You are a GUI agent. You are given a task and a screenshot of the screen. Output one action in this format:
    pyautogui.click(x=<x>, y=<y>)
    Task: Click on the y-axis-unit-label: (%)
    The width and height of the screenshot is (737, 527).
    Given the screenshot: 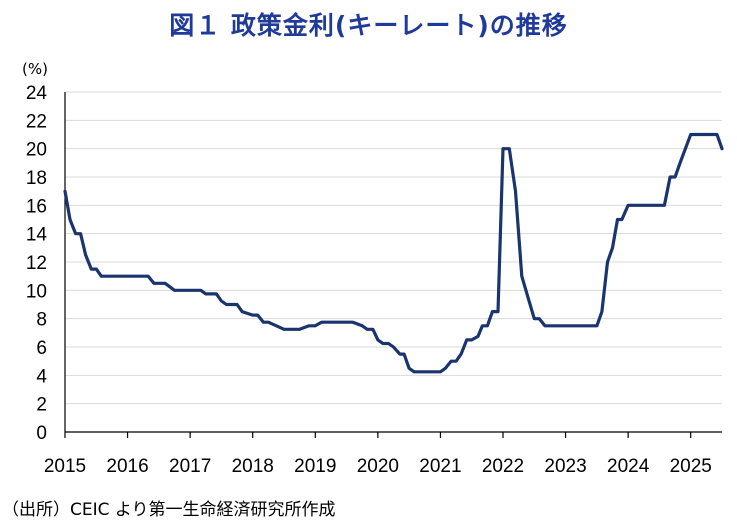 What is the action you would take?
    pyautogui.click(x=35, y=69)
    